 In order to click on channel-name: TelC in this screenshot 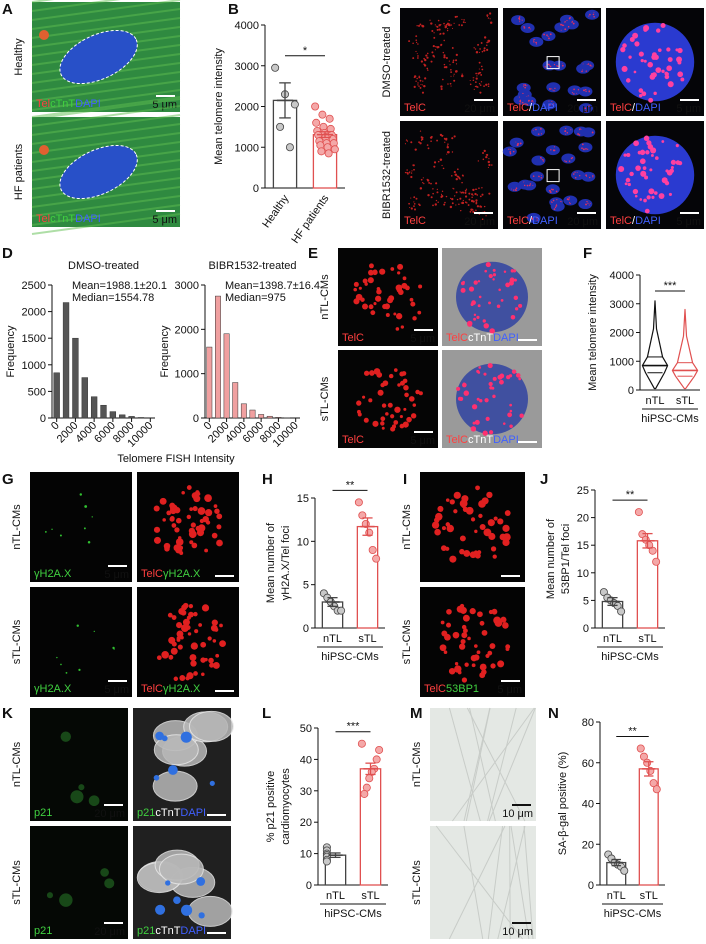, I will do `click(152, 574)`.